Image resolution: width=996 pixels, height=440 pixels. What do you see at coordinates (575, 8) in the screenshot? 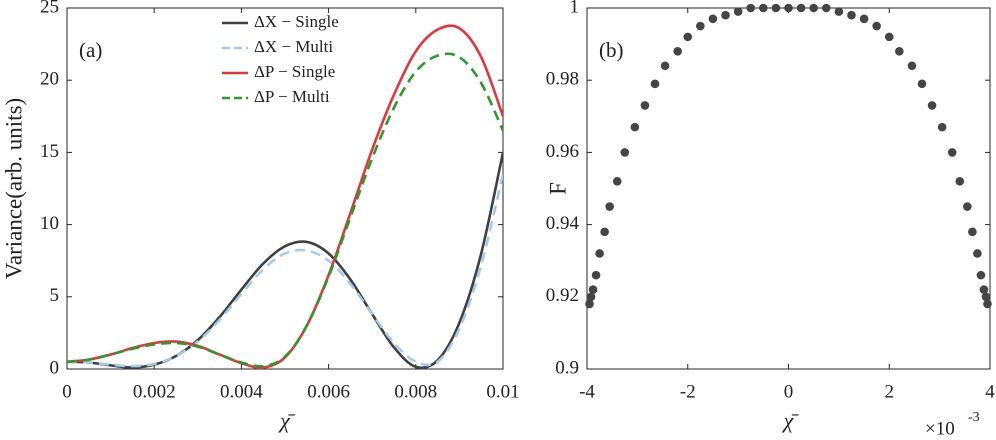
I see `y-tick-label: 1` at bounding box center [575, 8].